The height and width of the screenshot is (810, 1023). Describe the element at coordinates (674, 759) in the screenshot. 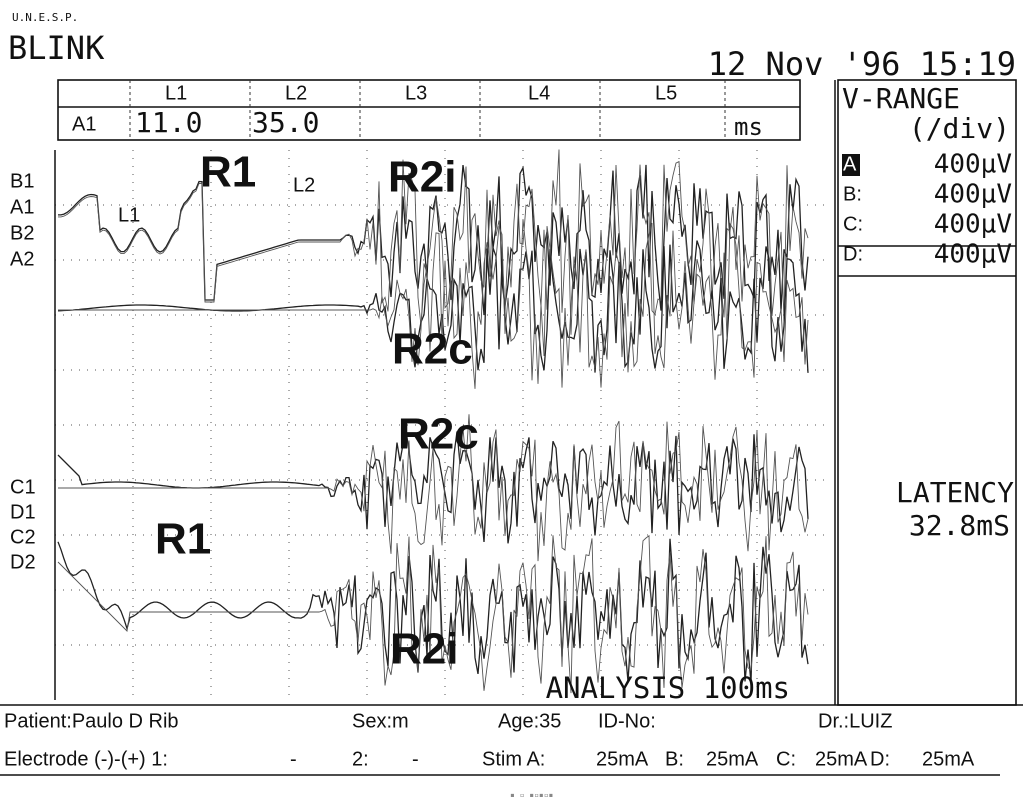

I see `stim-label: B:` at that location.